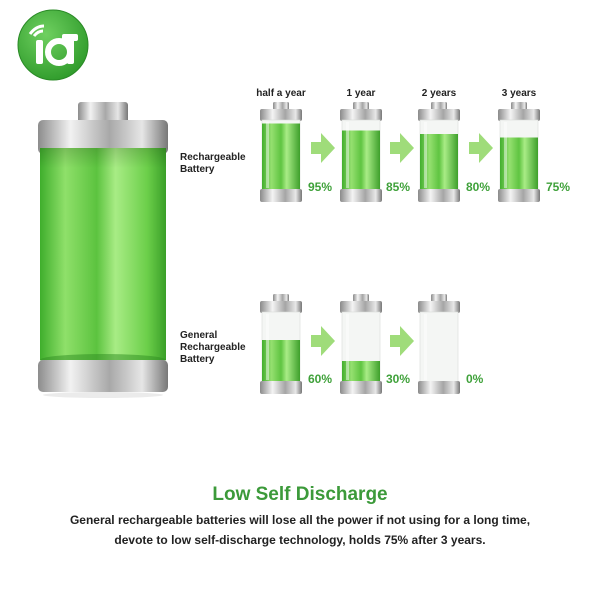 This screenshot has width=600, height=600. I want to click on general-rechargeable-battery-label: General Rechargeable Battery, so click(213, 348).